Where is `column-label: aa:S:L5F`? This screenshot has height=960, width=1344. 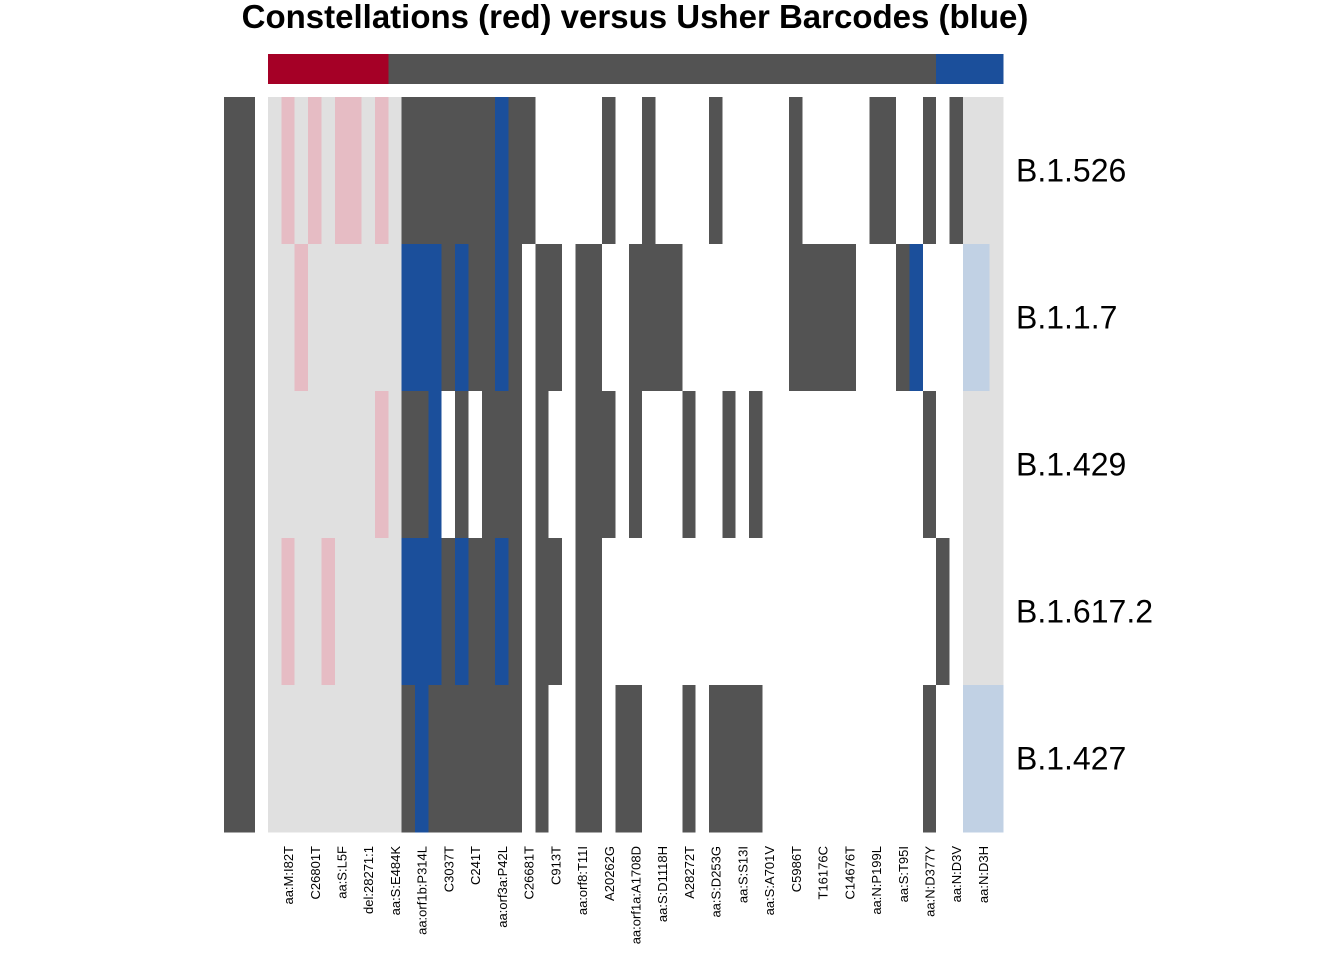 column-label: aa:S:L5F is located at coordinates (342, 872).